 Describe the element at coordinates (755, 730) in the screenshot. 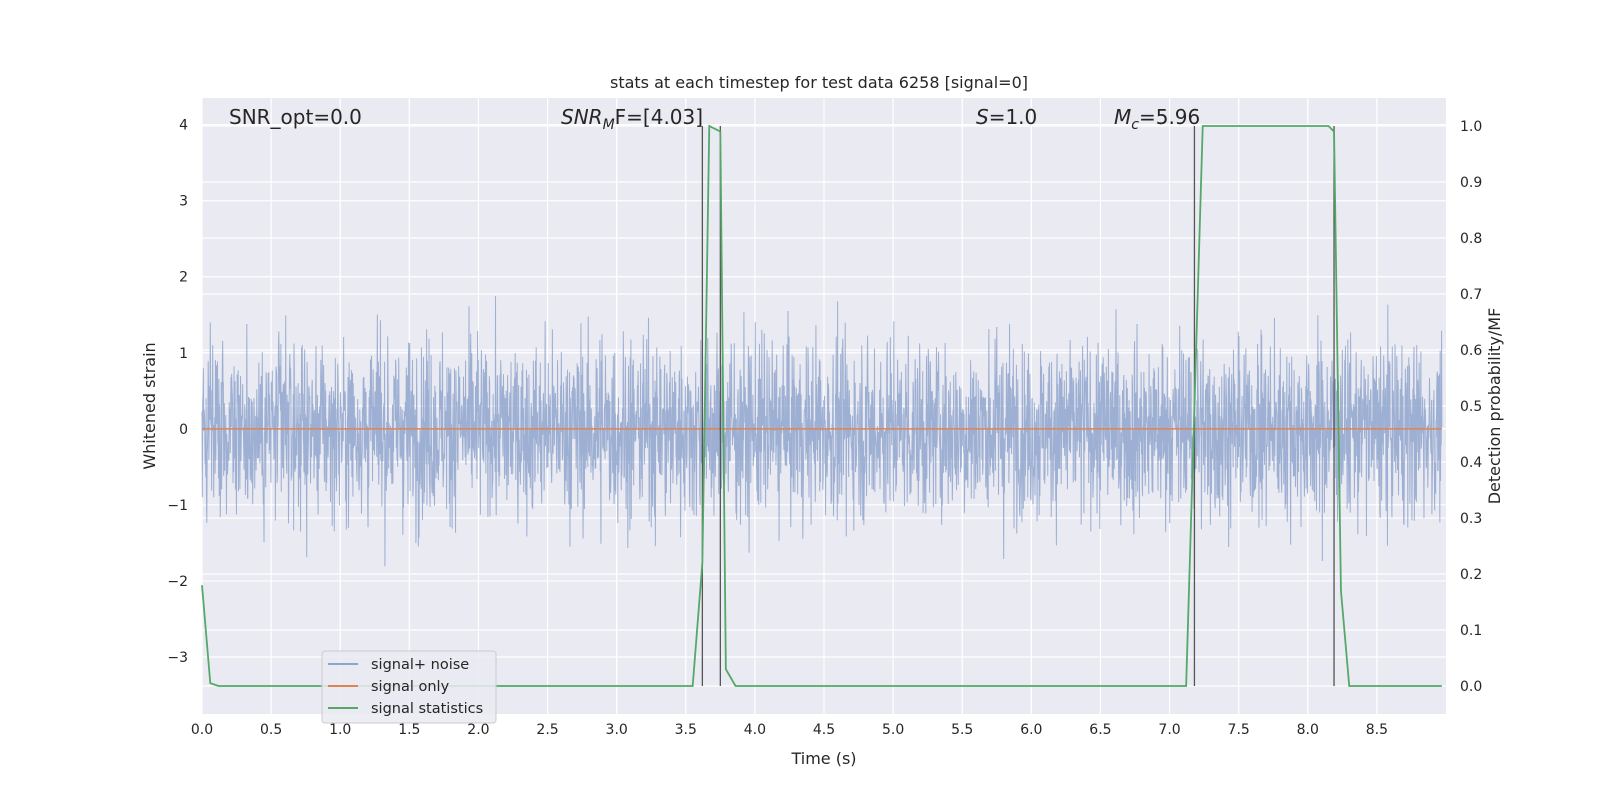

I see `x-tick-label: 4.0` at that location.